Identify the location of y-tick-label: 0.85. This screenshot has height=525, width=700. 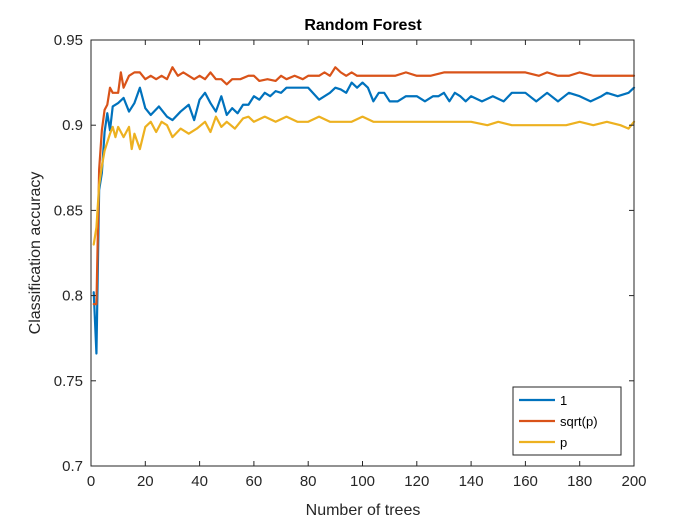
(68, 210).